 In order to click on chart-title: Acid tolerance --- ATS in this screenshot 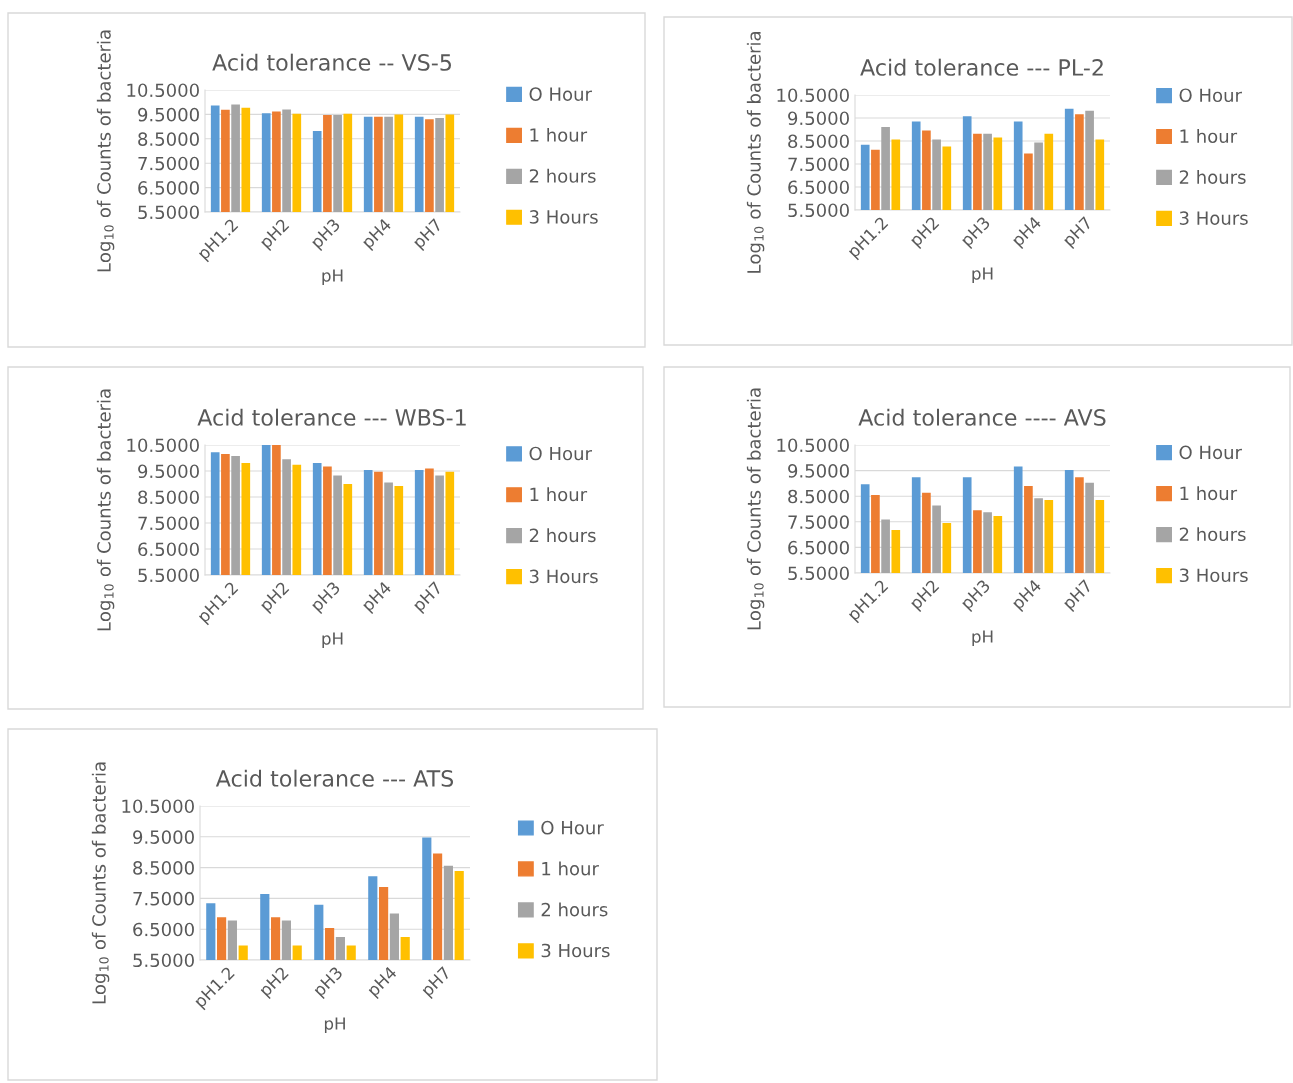, I will do `click(334, 778)`.